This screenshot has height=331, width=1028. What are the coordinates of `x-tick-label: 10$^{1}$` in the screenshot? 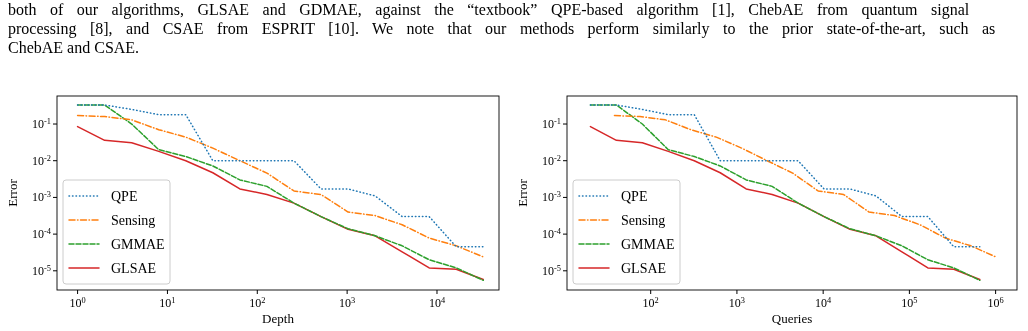 It's located at (167, 302).